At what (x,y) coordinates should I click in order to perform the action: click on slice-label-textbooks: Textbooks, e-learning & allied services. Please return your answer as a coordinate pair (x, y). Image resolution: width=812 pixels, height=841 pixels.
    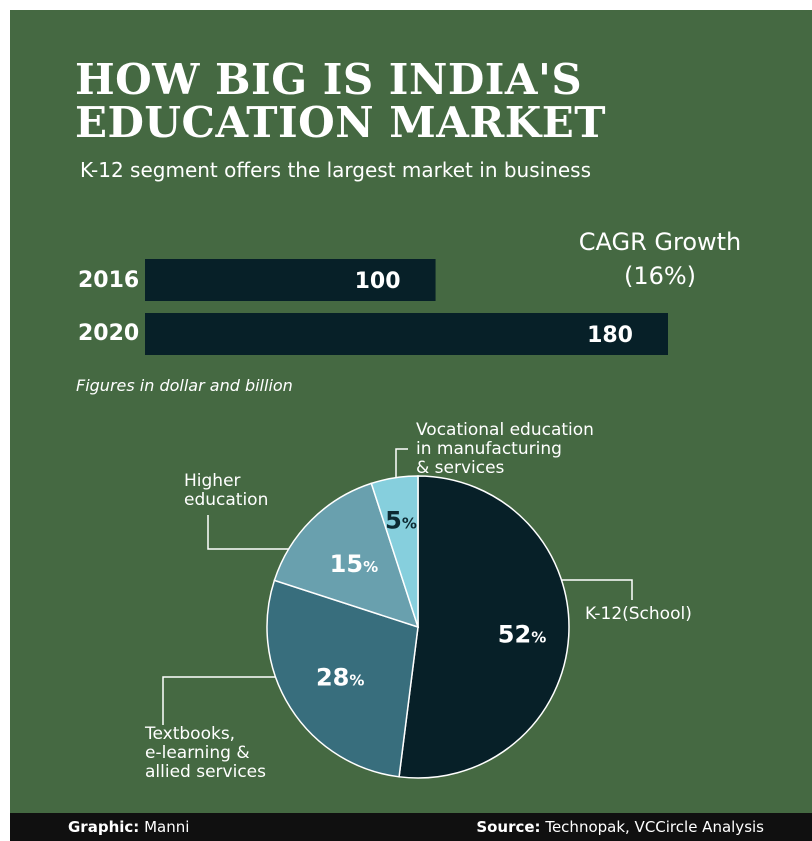
    Looking at the image, I should click on (205, 753).